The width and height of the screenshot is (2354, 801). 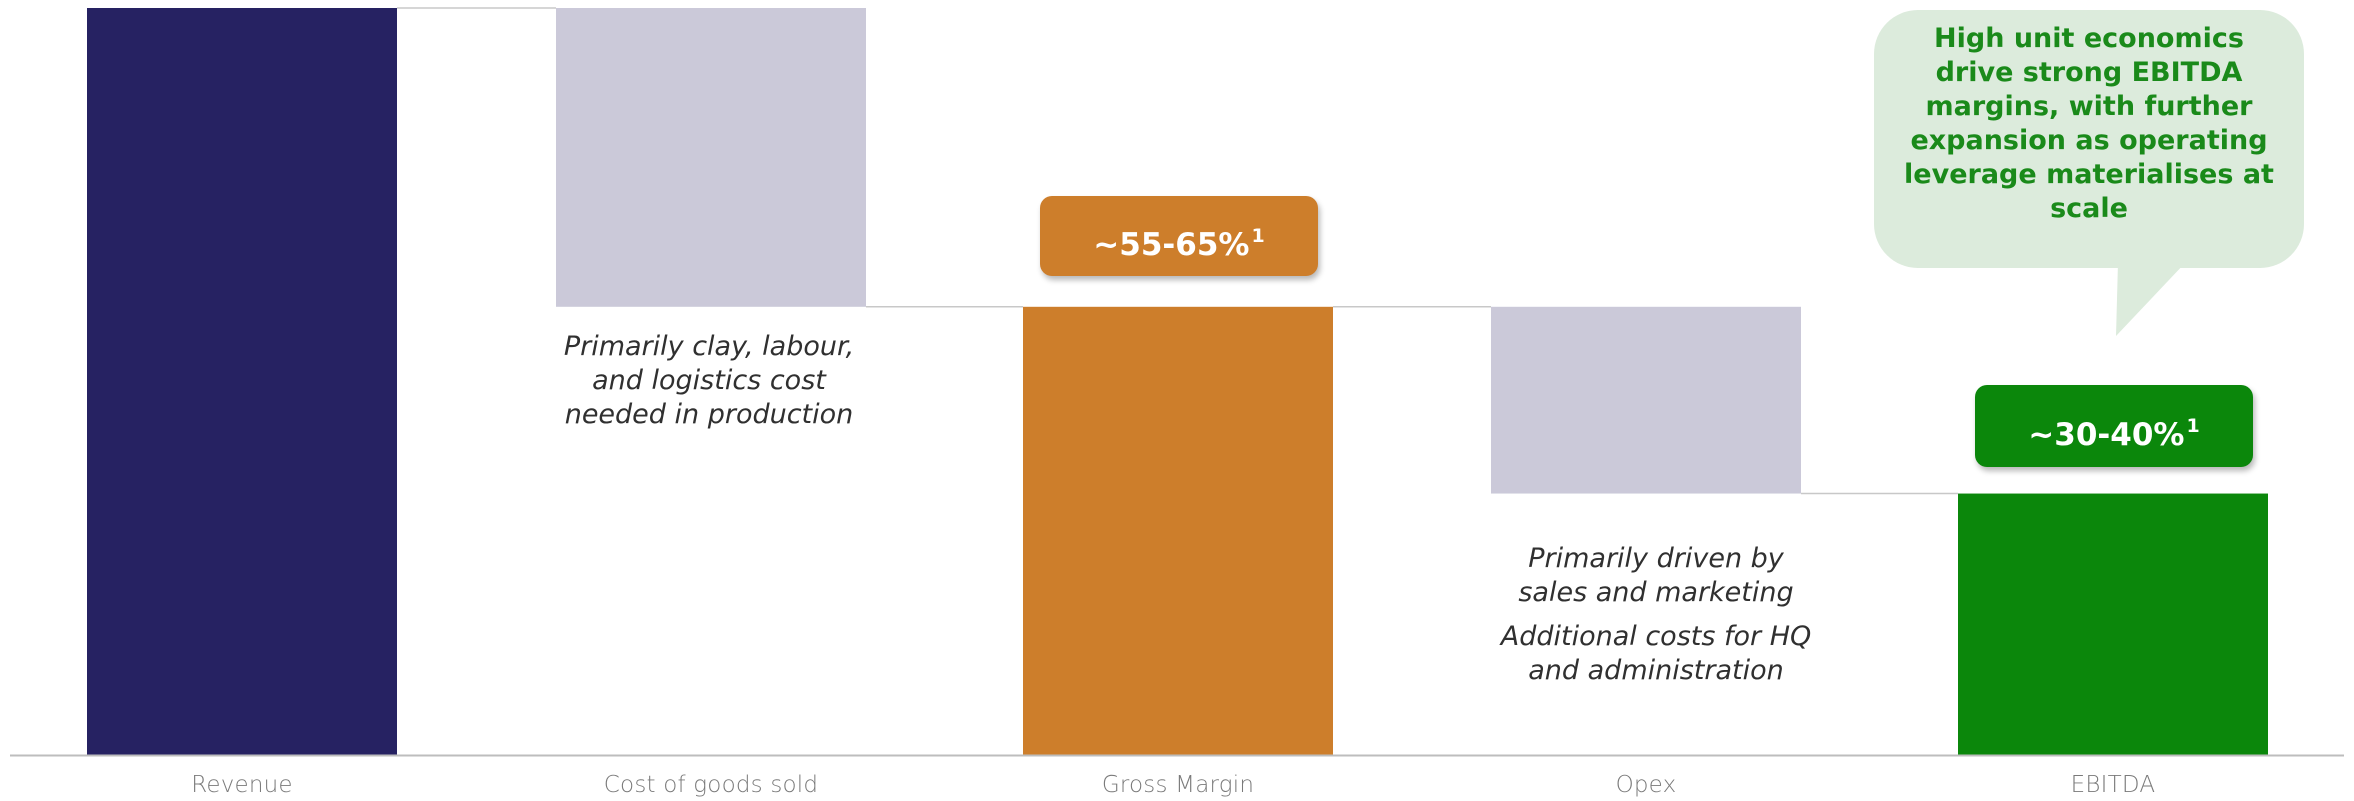 I want to click on bar-gross-margin, so click(x=1178, y=530).